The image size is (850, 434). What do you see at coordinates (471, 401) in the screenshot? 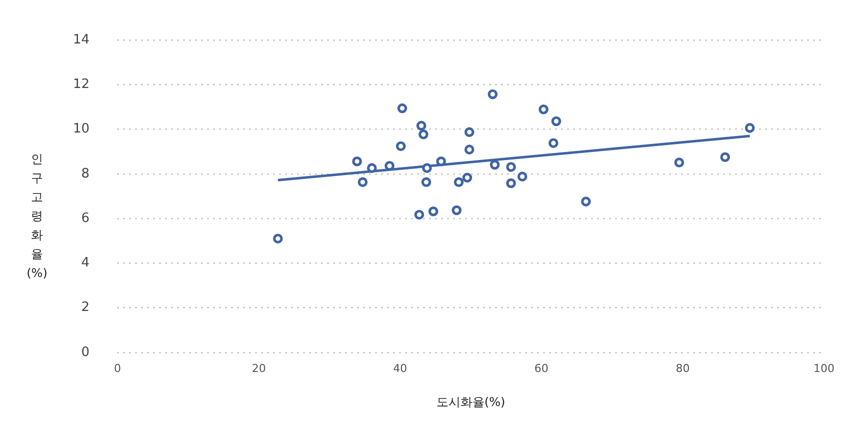
I see `x-axis-title: 도시화율(%)` at bounding box center [471, 401].